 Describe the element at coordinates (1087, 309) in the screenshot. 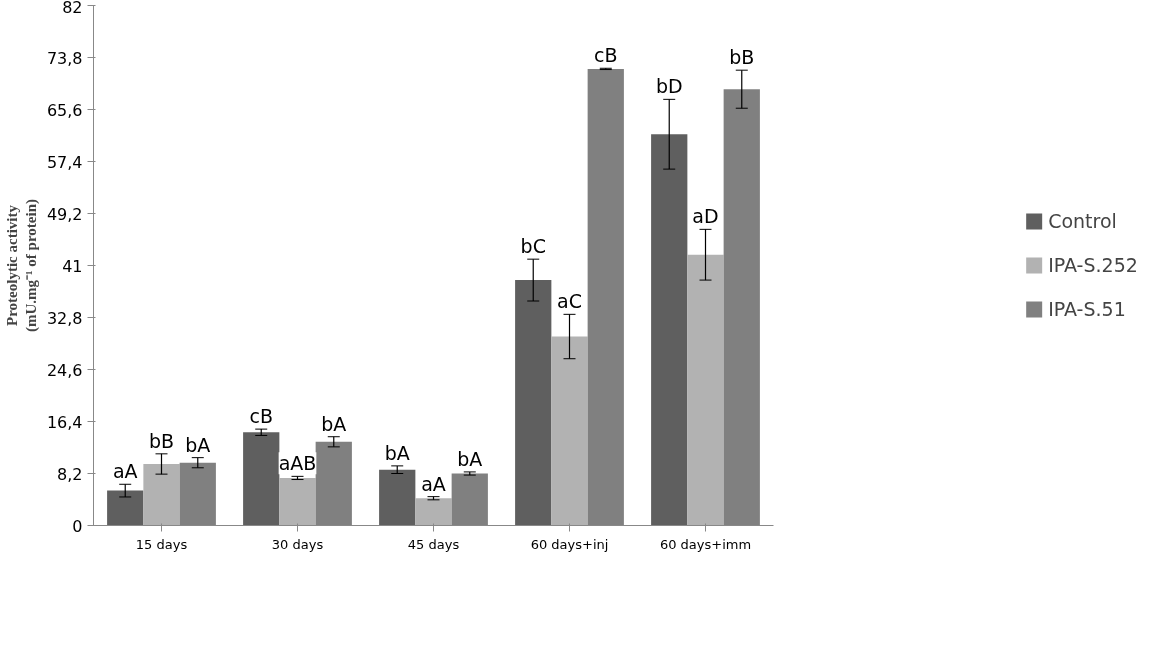

I see `legend-label: IPA-S.51` at that location.